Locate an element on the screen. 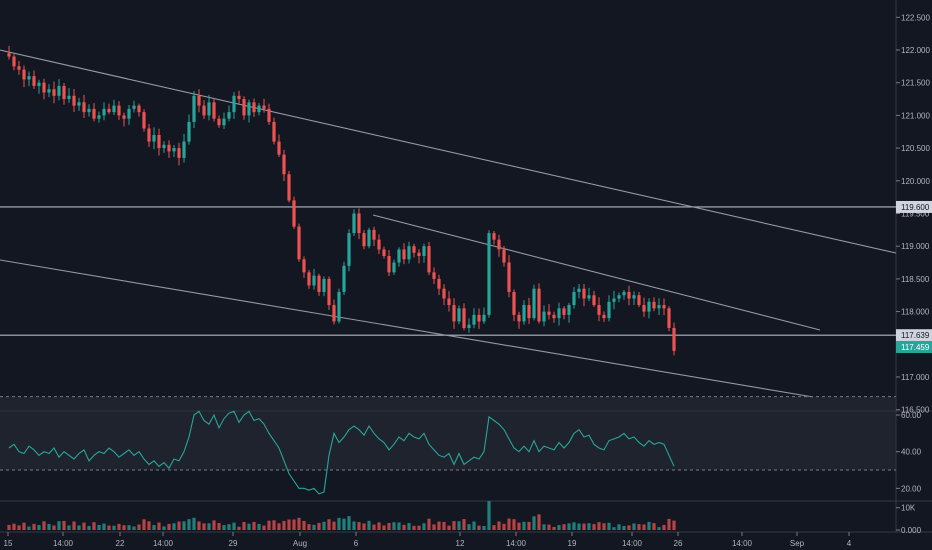 The image size is (932, 550). rsi-line is located at coordinates (341, 452).